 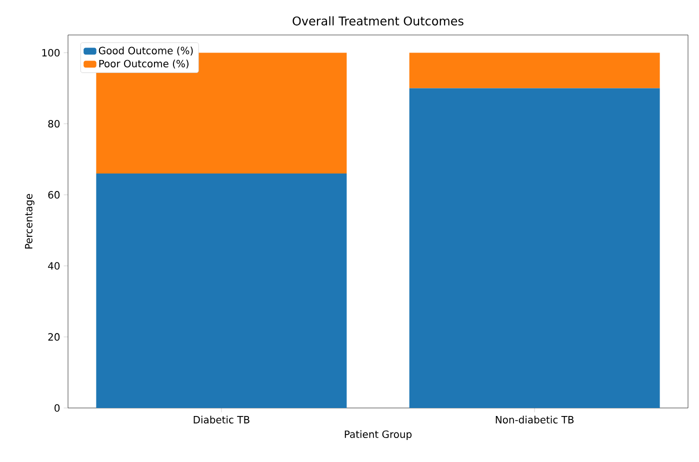 What do you see at coordinates (222, 420) in the screenshot?
I see `x-tick-label: Diabetic TB` at bounding box center [222, 420].